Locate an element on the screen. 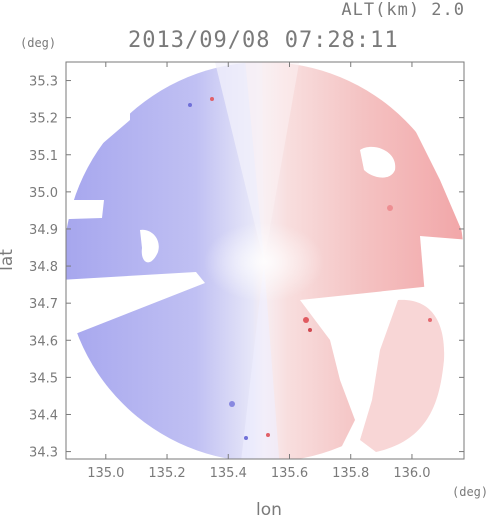 This screenshot has width=491, height=521. y-tick-label: 35.3 is located at coordinates (43, 82).